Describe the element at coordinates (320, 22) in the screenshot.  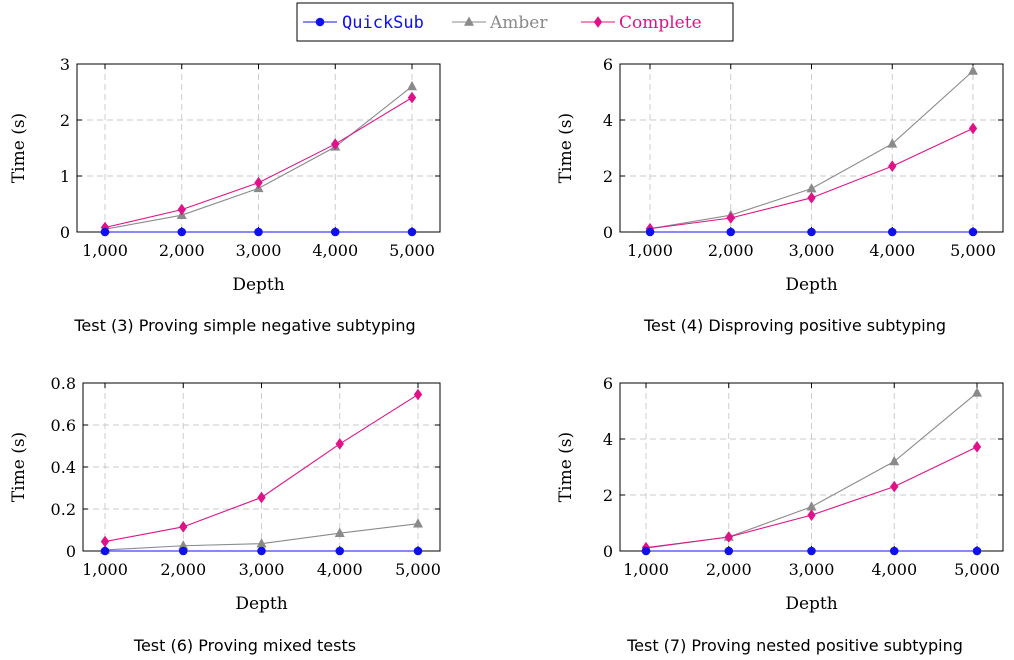
I see `legend-marker-circle` at that location.